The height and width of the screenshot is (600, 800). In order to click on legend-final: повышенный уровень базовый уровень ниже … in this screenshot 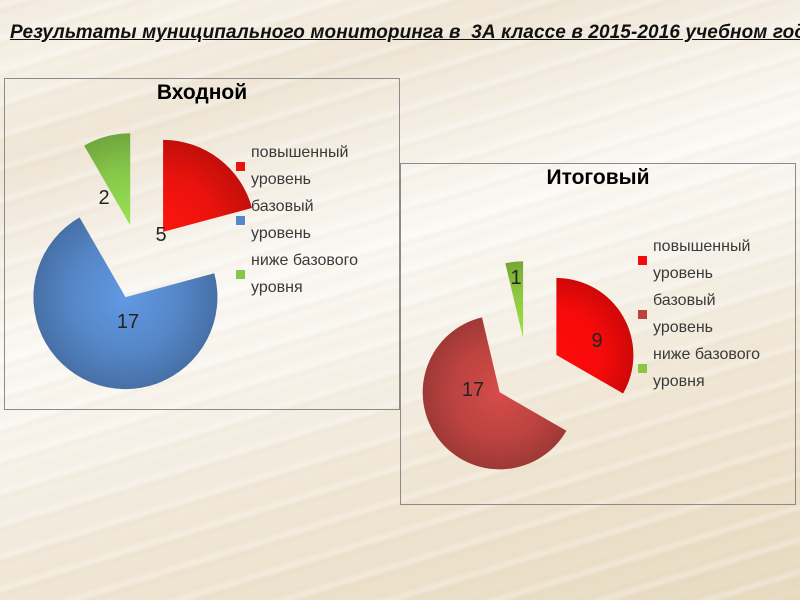, I will do `click(706, 314)`.